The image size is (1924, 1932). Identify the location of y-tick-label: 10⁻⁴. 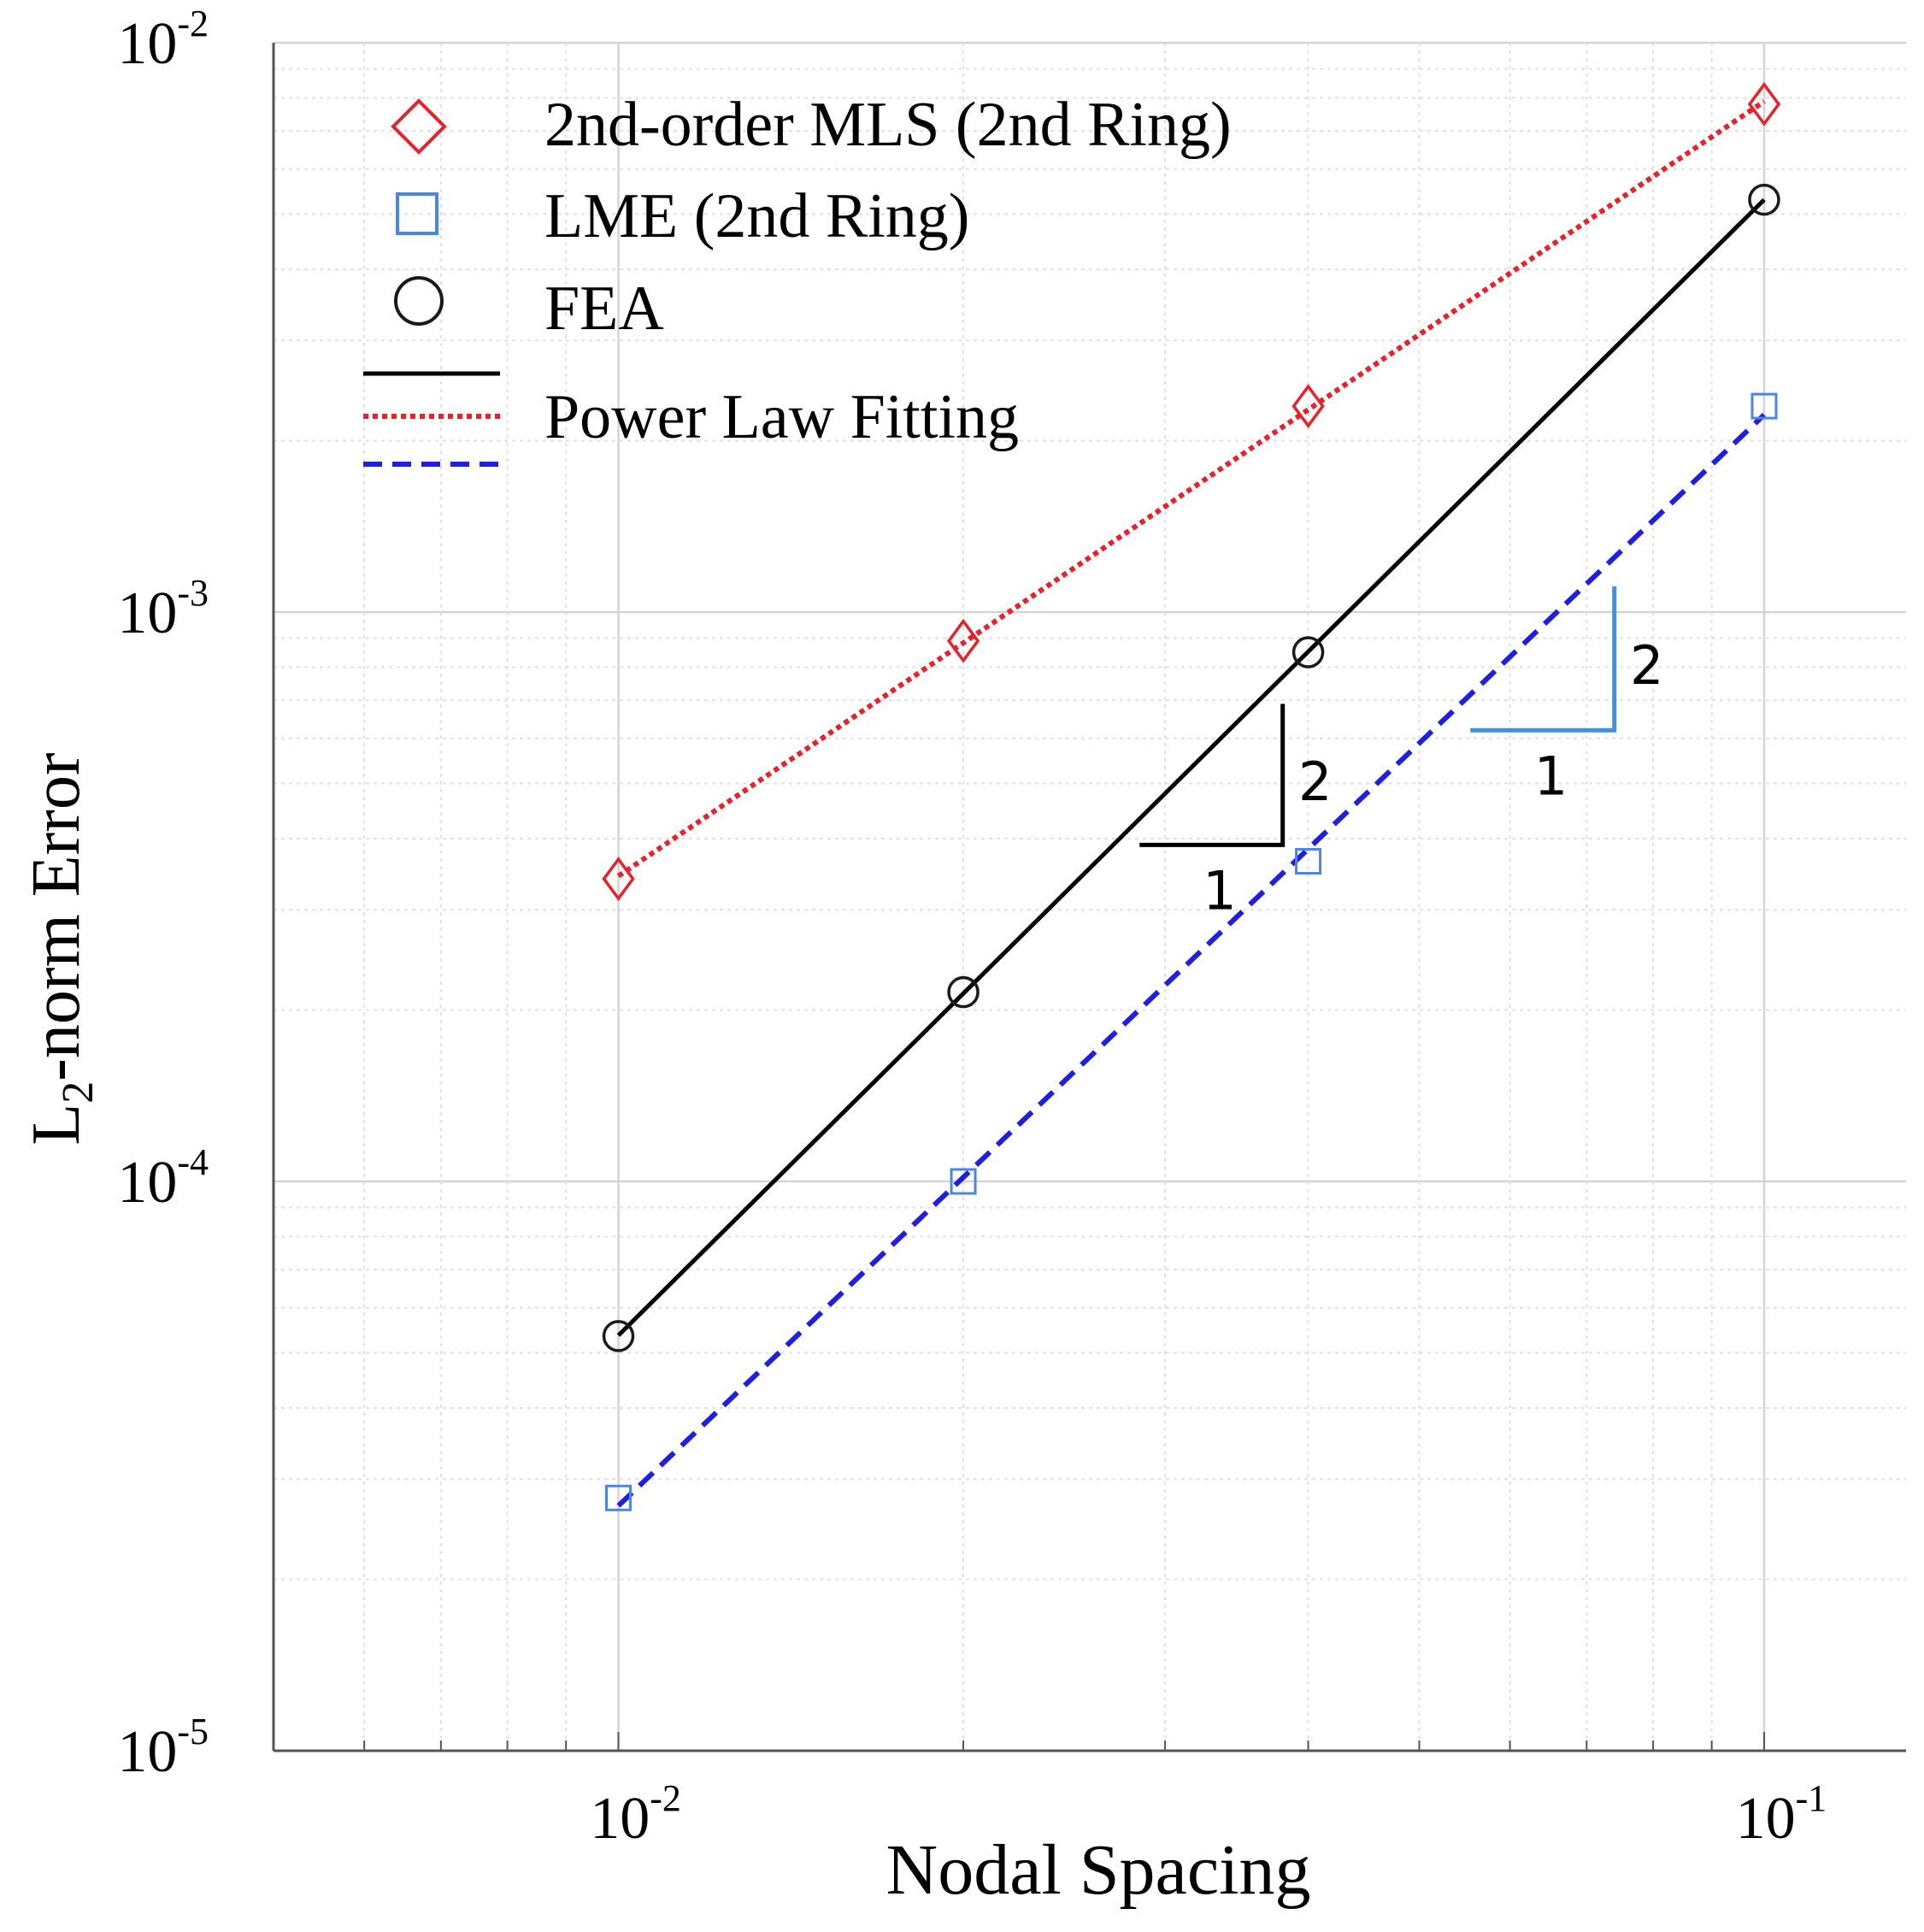
(163, 1178).